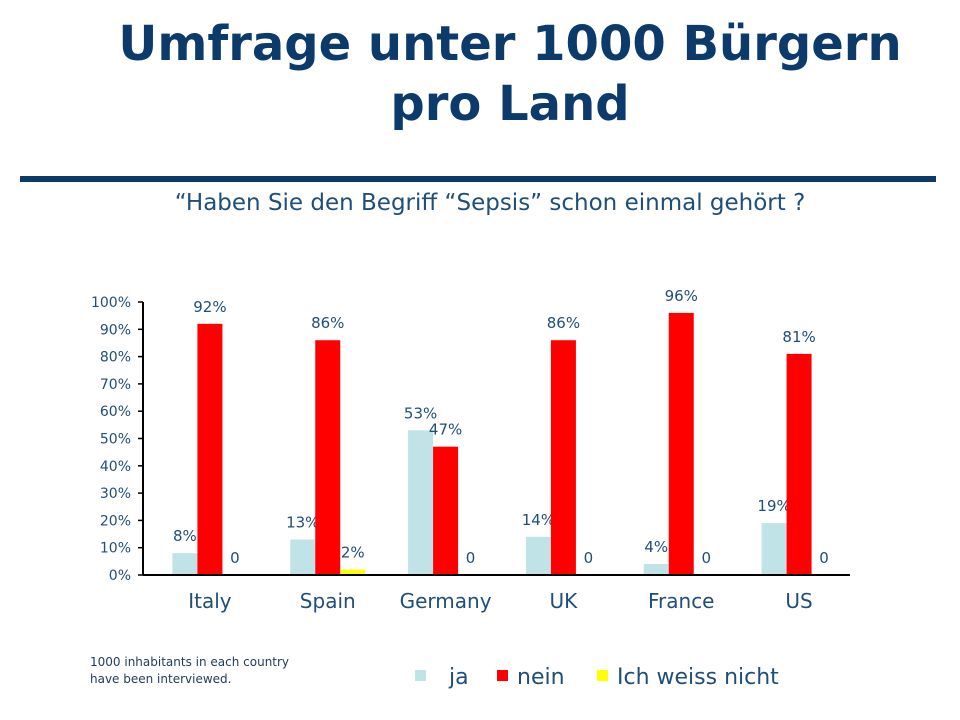 This screenshot has height=720, width=960. What do you see at coordinates (190, 662) in the screenshot?
I see `footnote-line-1: 1000 inhabitants in each country` at bounding box center [190, 662].